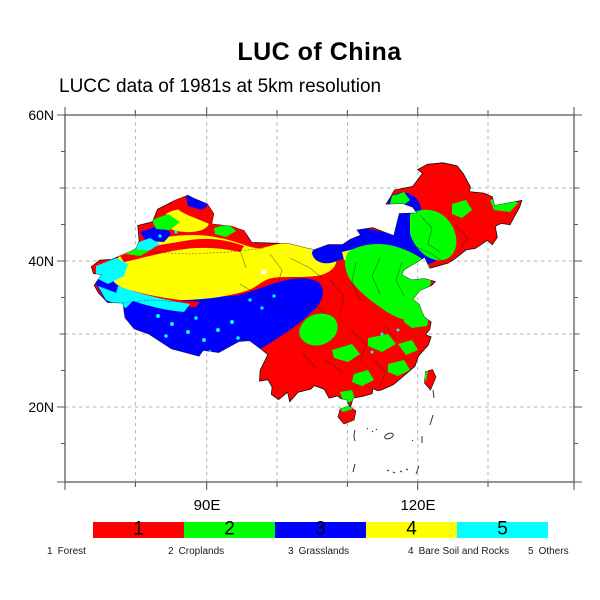 The image size is (600, 600). I want to click on colorbar-segment-baresoil: 4, so click(411, 529).